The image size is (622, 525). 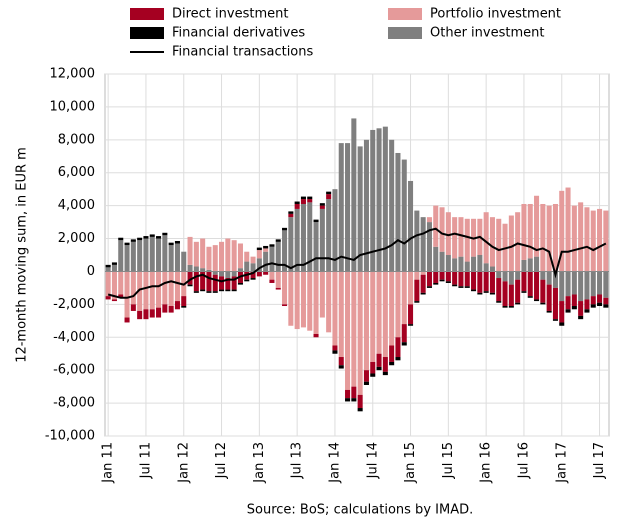 I want to click on x-tick-label: Jul 15, so click(x=448, y=460).